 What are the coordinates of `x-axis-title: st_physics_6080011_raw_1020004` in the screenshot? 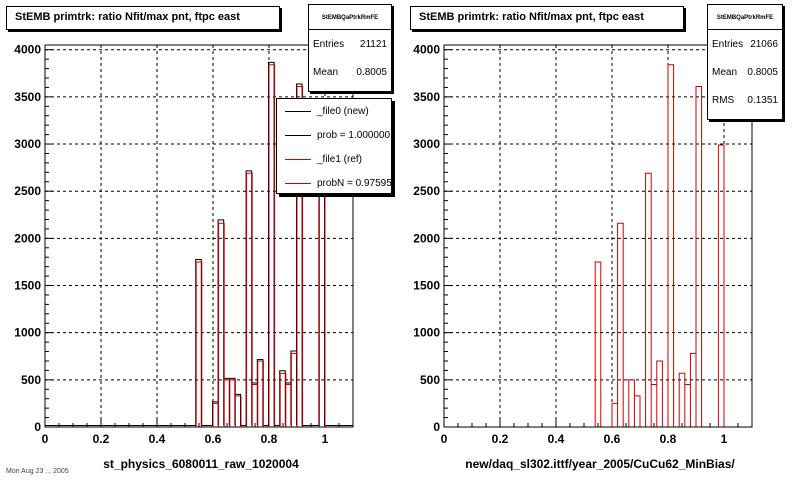 It's located at (201, 464).